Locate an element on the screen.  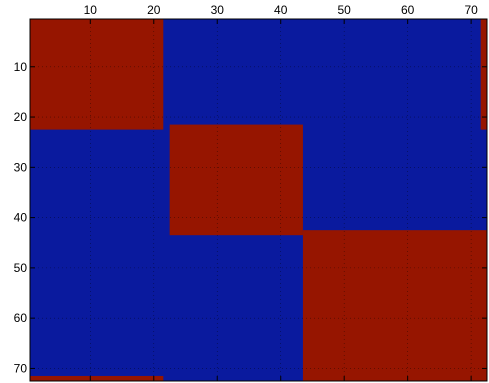
y-tick-label: 10 is located at coordinates (21, 67).